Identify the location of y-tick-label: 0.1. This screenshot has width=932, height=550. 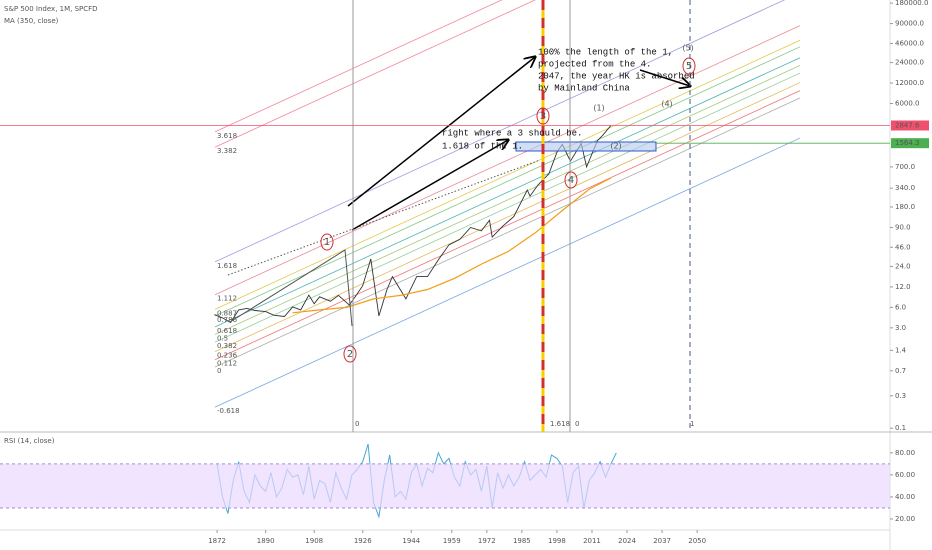
(900, 428).